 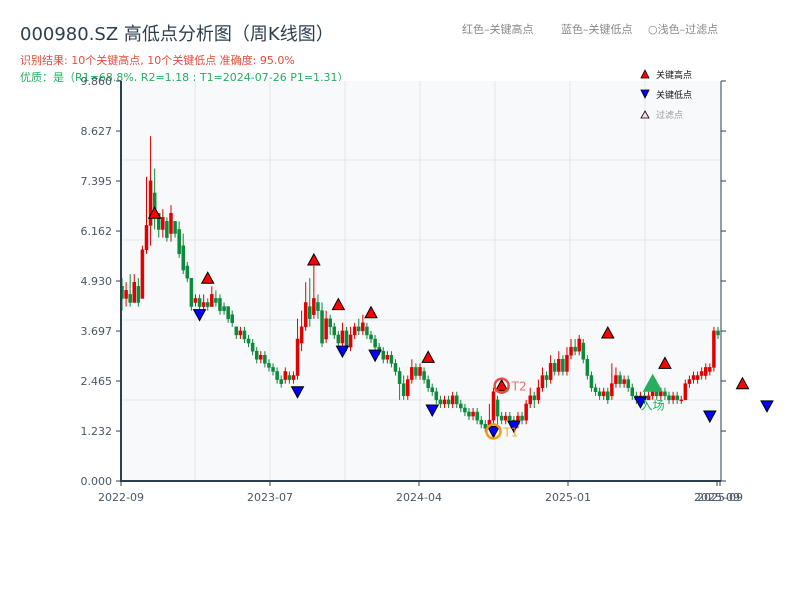 I want to click on chart-title: 000980.SZ 高低点分析图（周K线图）, so click(x=177, y=34).